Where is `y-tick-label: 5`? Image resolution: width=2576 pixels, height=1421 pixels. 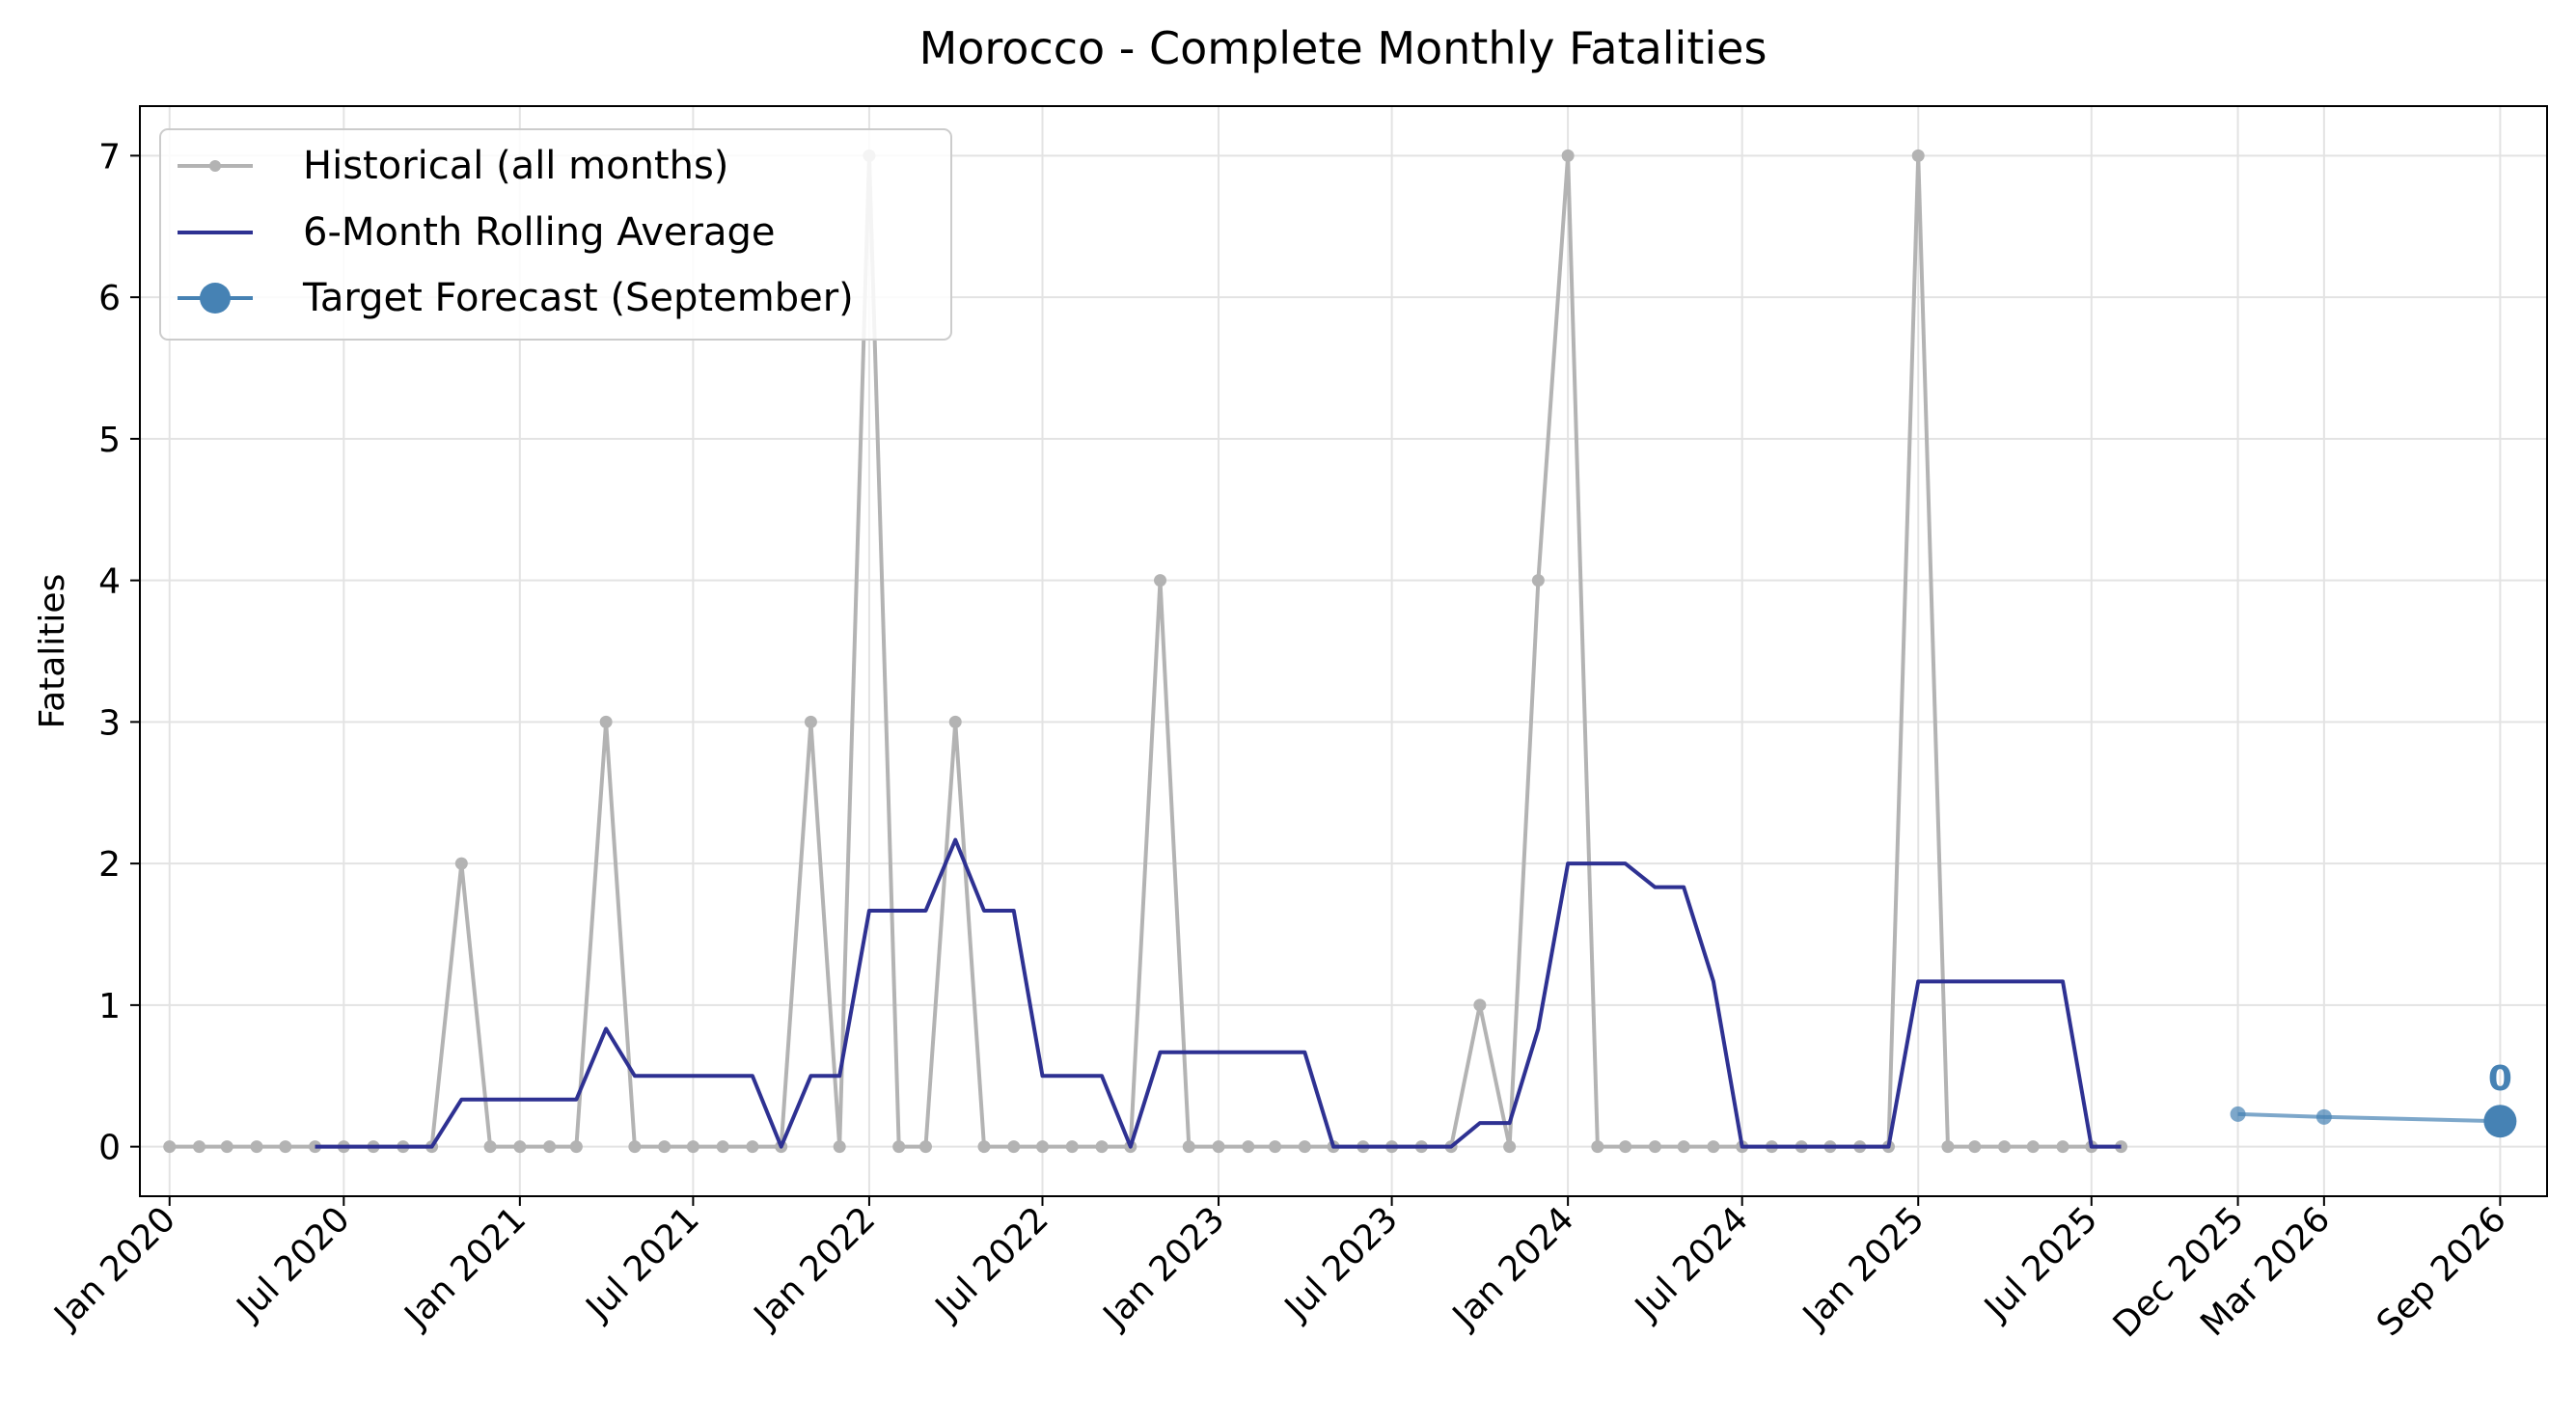
y-tick-label: 5 is located at coordinates (110, 440).